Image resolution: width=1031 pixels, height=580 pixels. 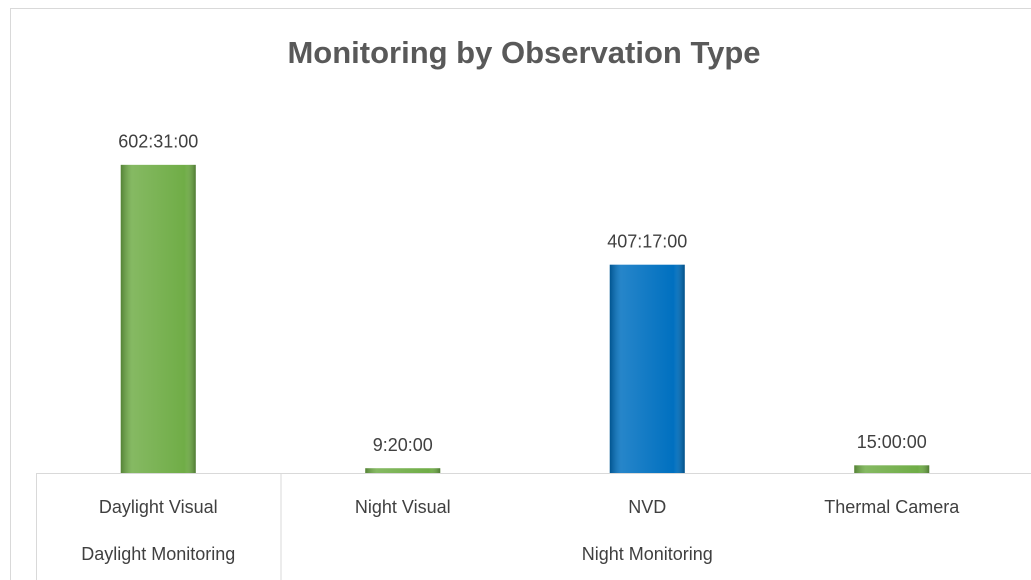 I want to click on data-label: 9:20:00, so click(x=403, y=445).